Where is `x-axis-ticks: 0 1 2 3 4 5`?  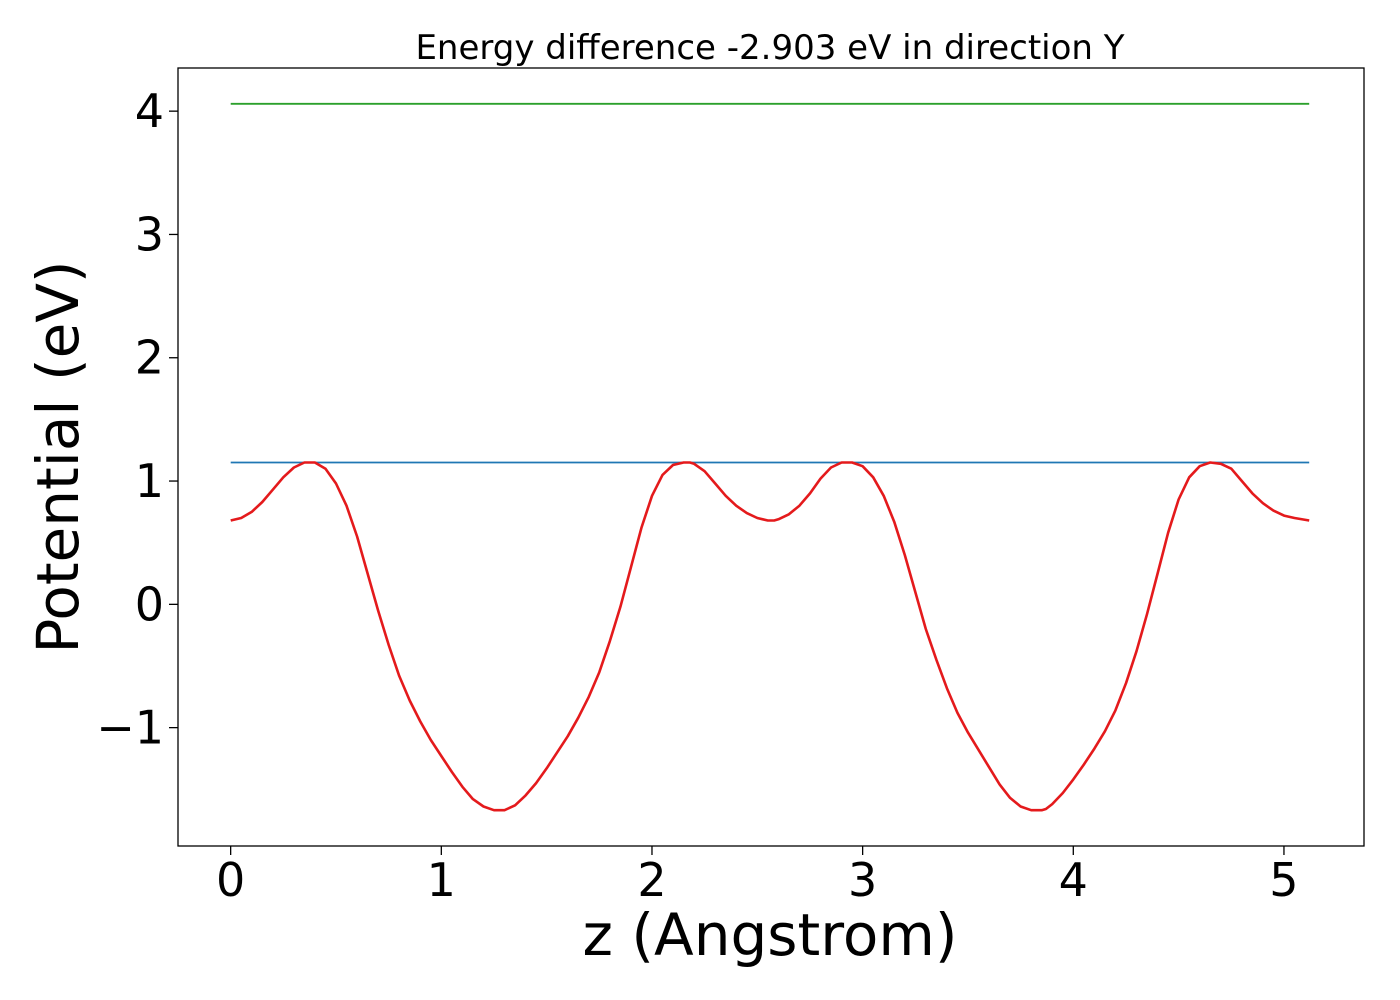
x-axis-ticks: 0 1 2 3 4 5 is located at coordinates (757, 876).